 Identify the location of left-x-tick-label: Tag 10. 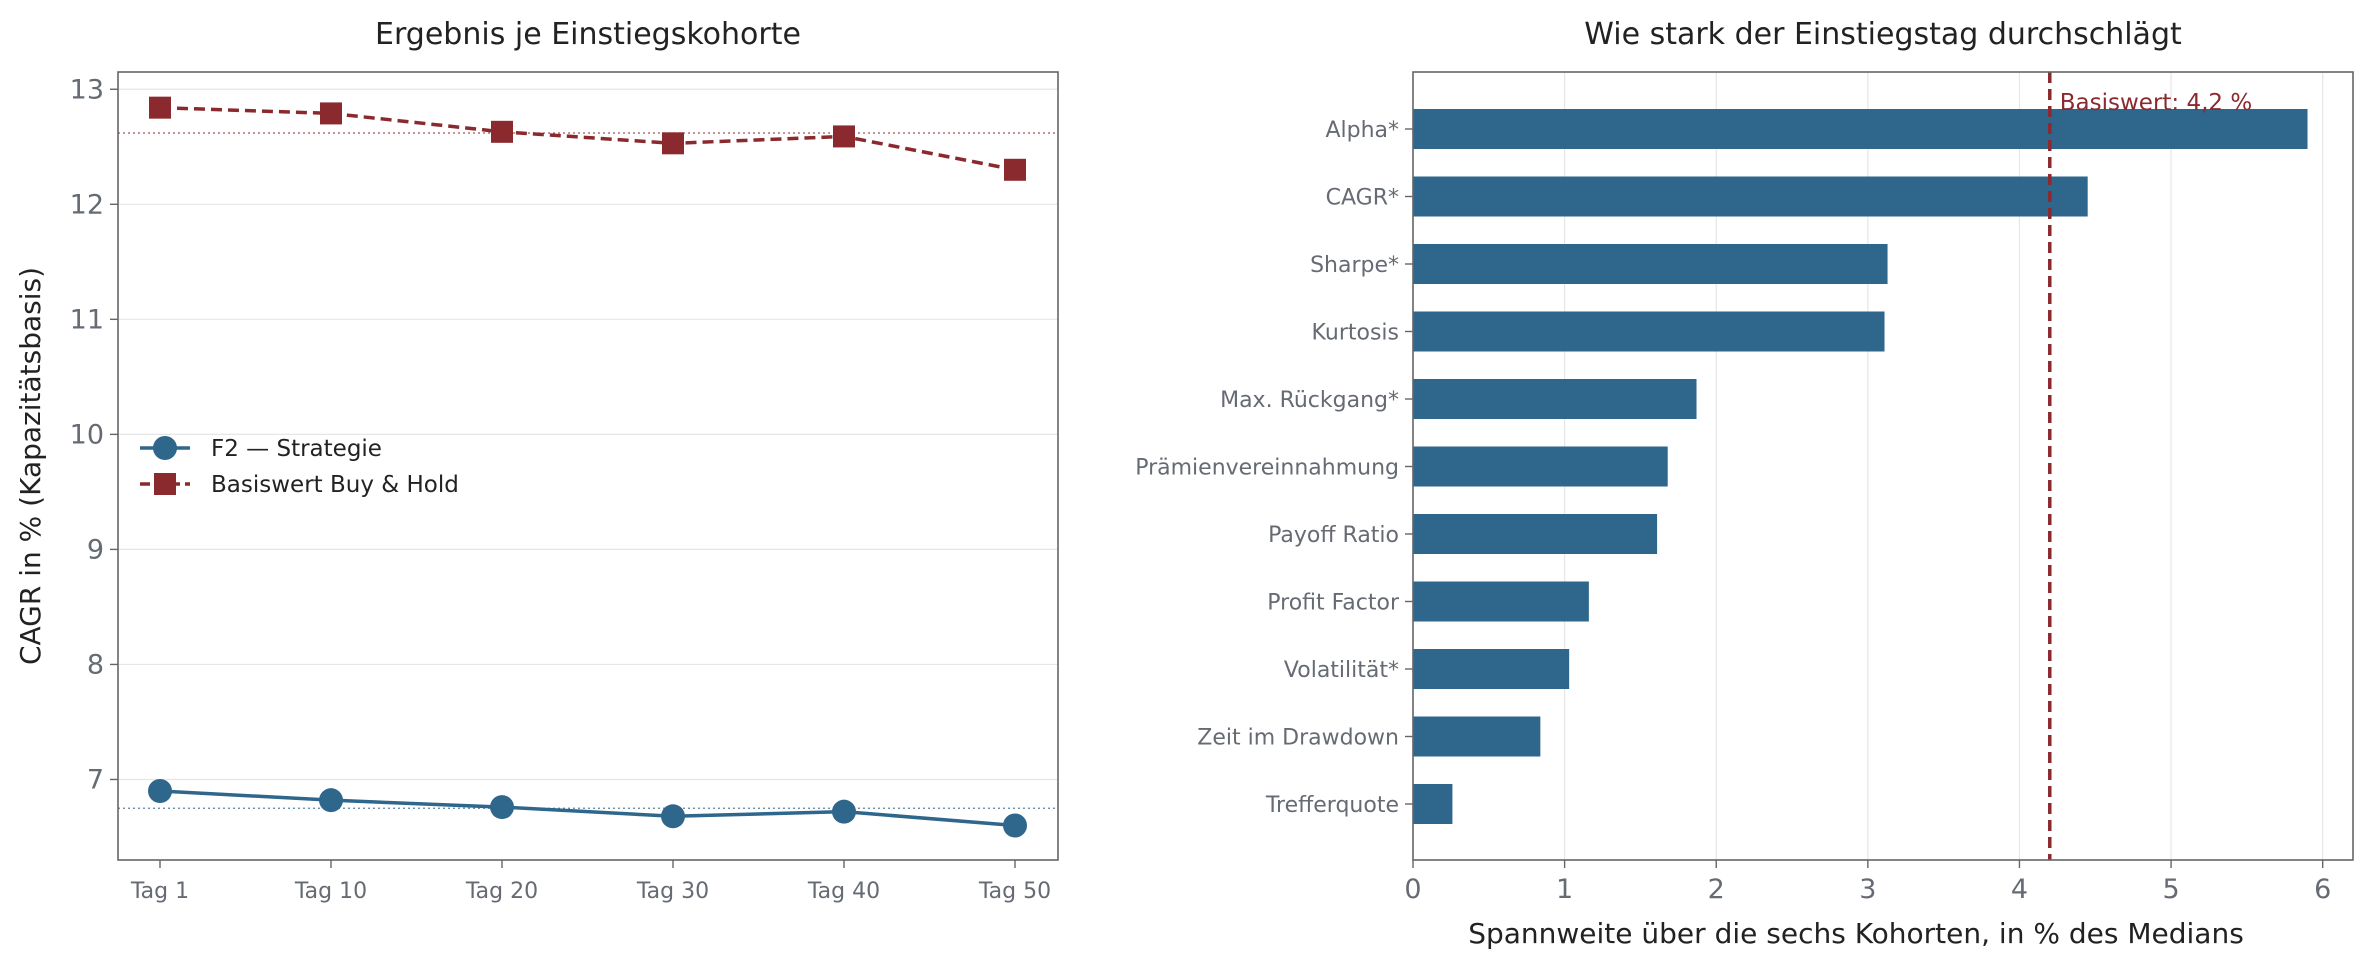
(330, 891).